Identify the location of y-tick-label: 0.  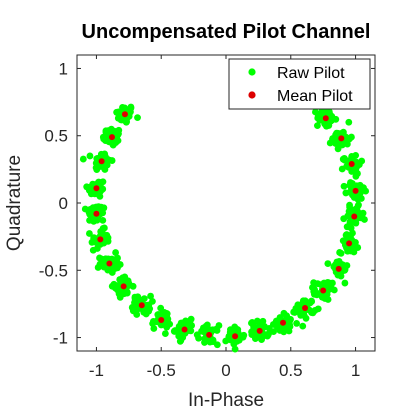
(63, 203).